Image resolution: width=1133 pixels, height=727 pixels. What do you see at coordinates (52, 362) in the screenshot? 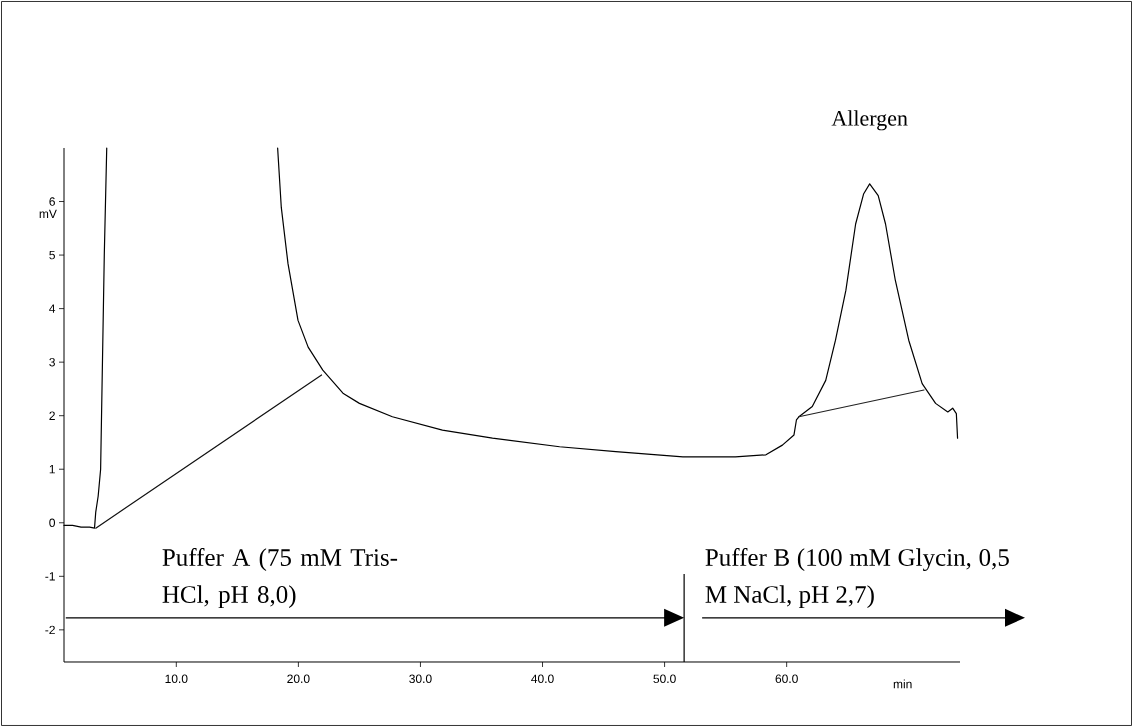
I see `y-tick-label: 3` at bounding box center [52, 362].